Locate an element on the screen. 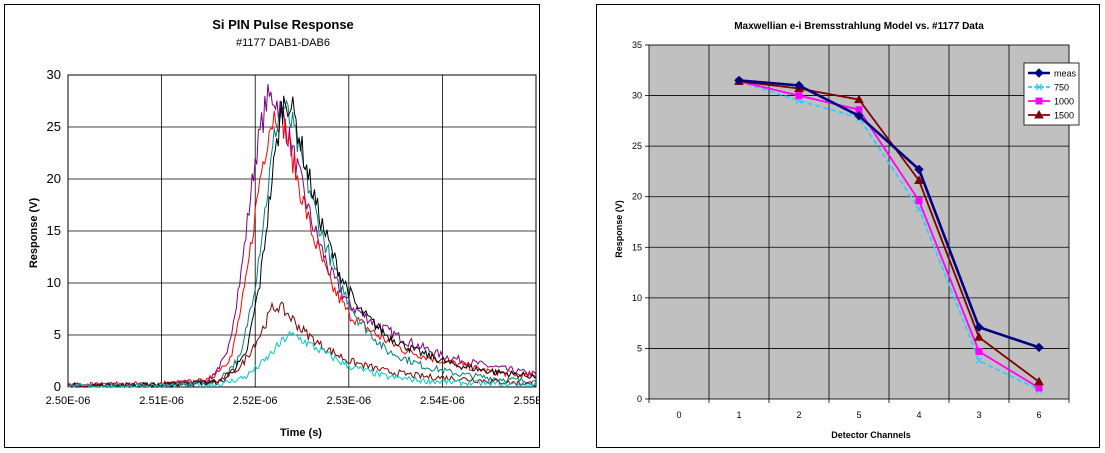 The image size is (1105, 453). x-tick-label: 0 is located at coordinates (678, 415).